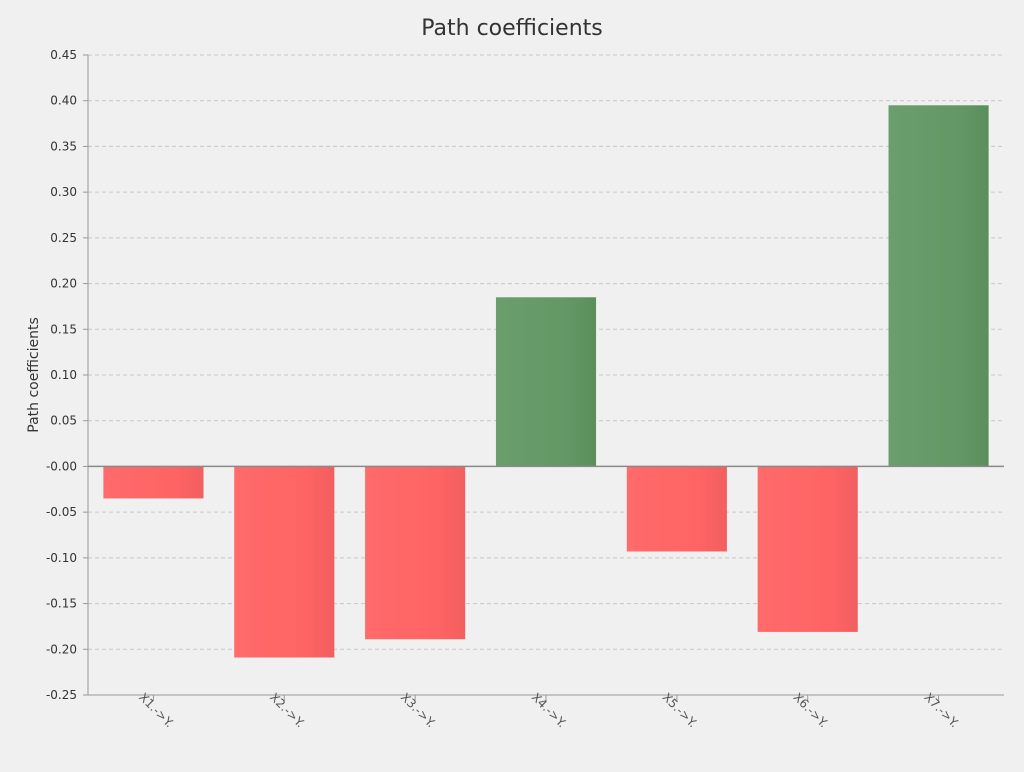 Image resolution: width=1024 pixels, height=772 pixels. What do you see at coordinates (61, 512) in the screenshot?
I see `y-tick-label: -0.05` at bounding box center [61, 512].